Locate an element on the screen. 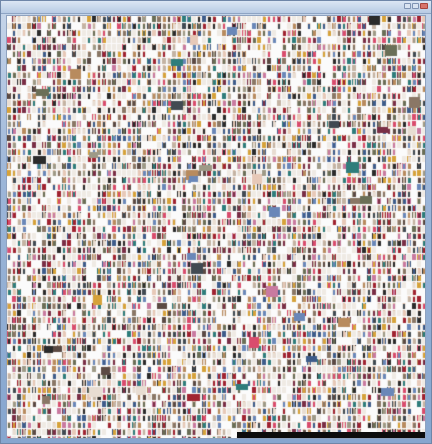 The image size is (432, 444). maximize-button is located at coordinates (415, 6).